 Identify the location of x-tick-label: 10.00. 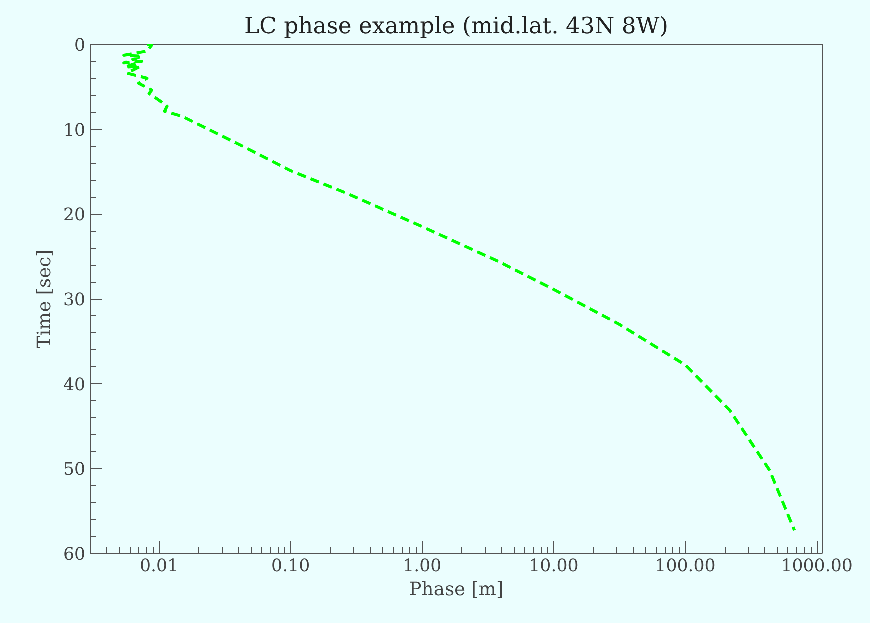
(554, 566).